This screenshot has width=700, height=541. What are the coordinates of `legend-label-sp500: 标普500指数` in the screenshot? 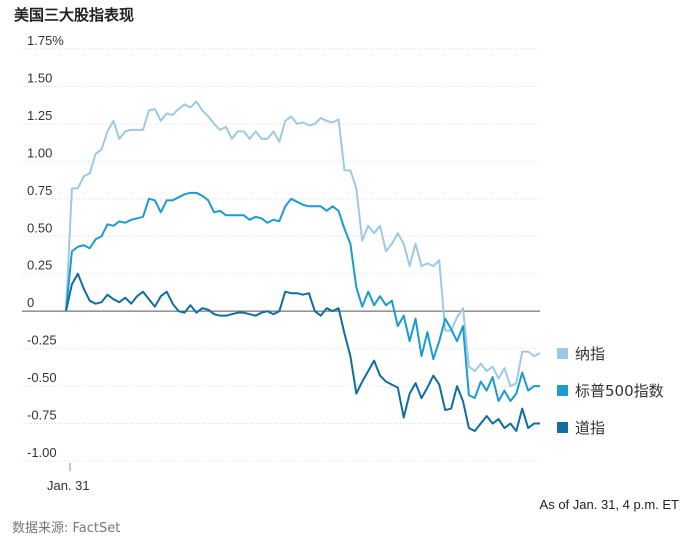 It's located at (619, 390).